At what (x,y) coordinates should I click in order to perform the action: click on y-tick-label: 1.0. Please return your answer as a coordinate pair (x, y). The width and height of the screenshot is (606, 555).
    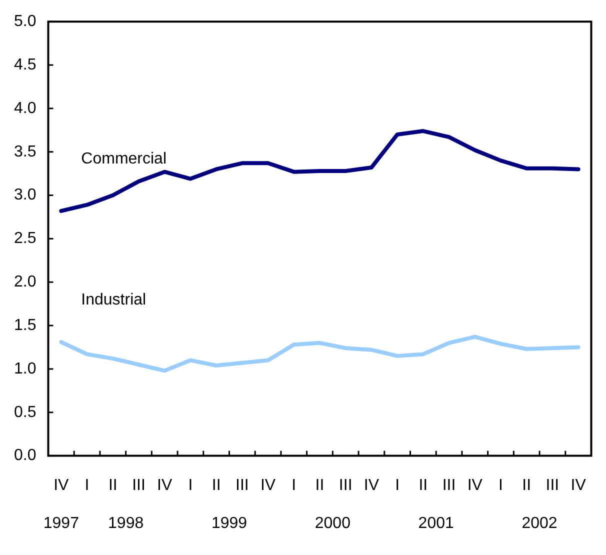
    Looking at the image, I should click on (25, 369).